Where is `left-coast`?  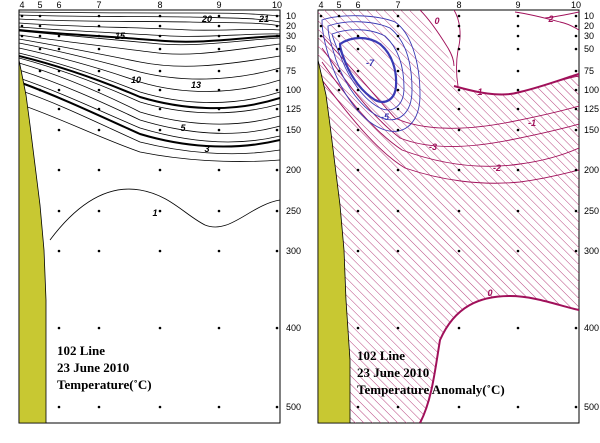 left-coast is located at coordinates (32, 241).